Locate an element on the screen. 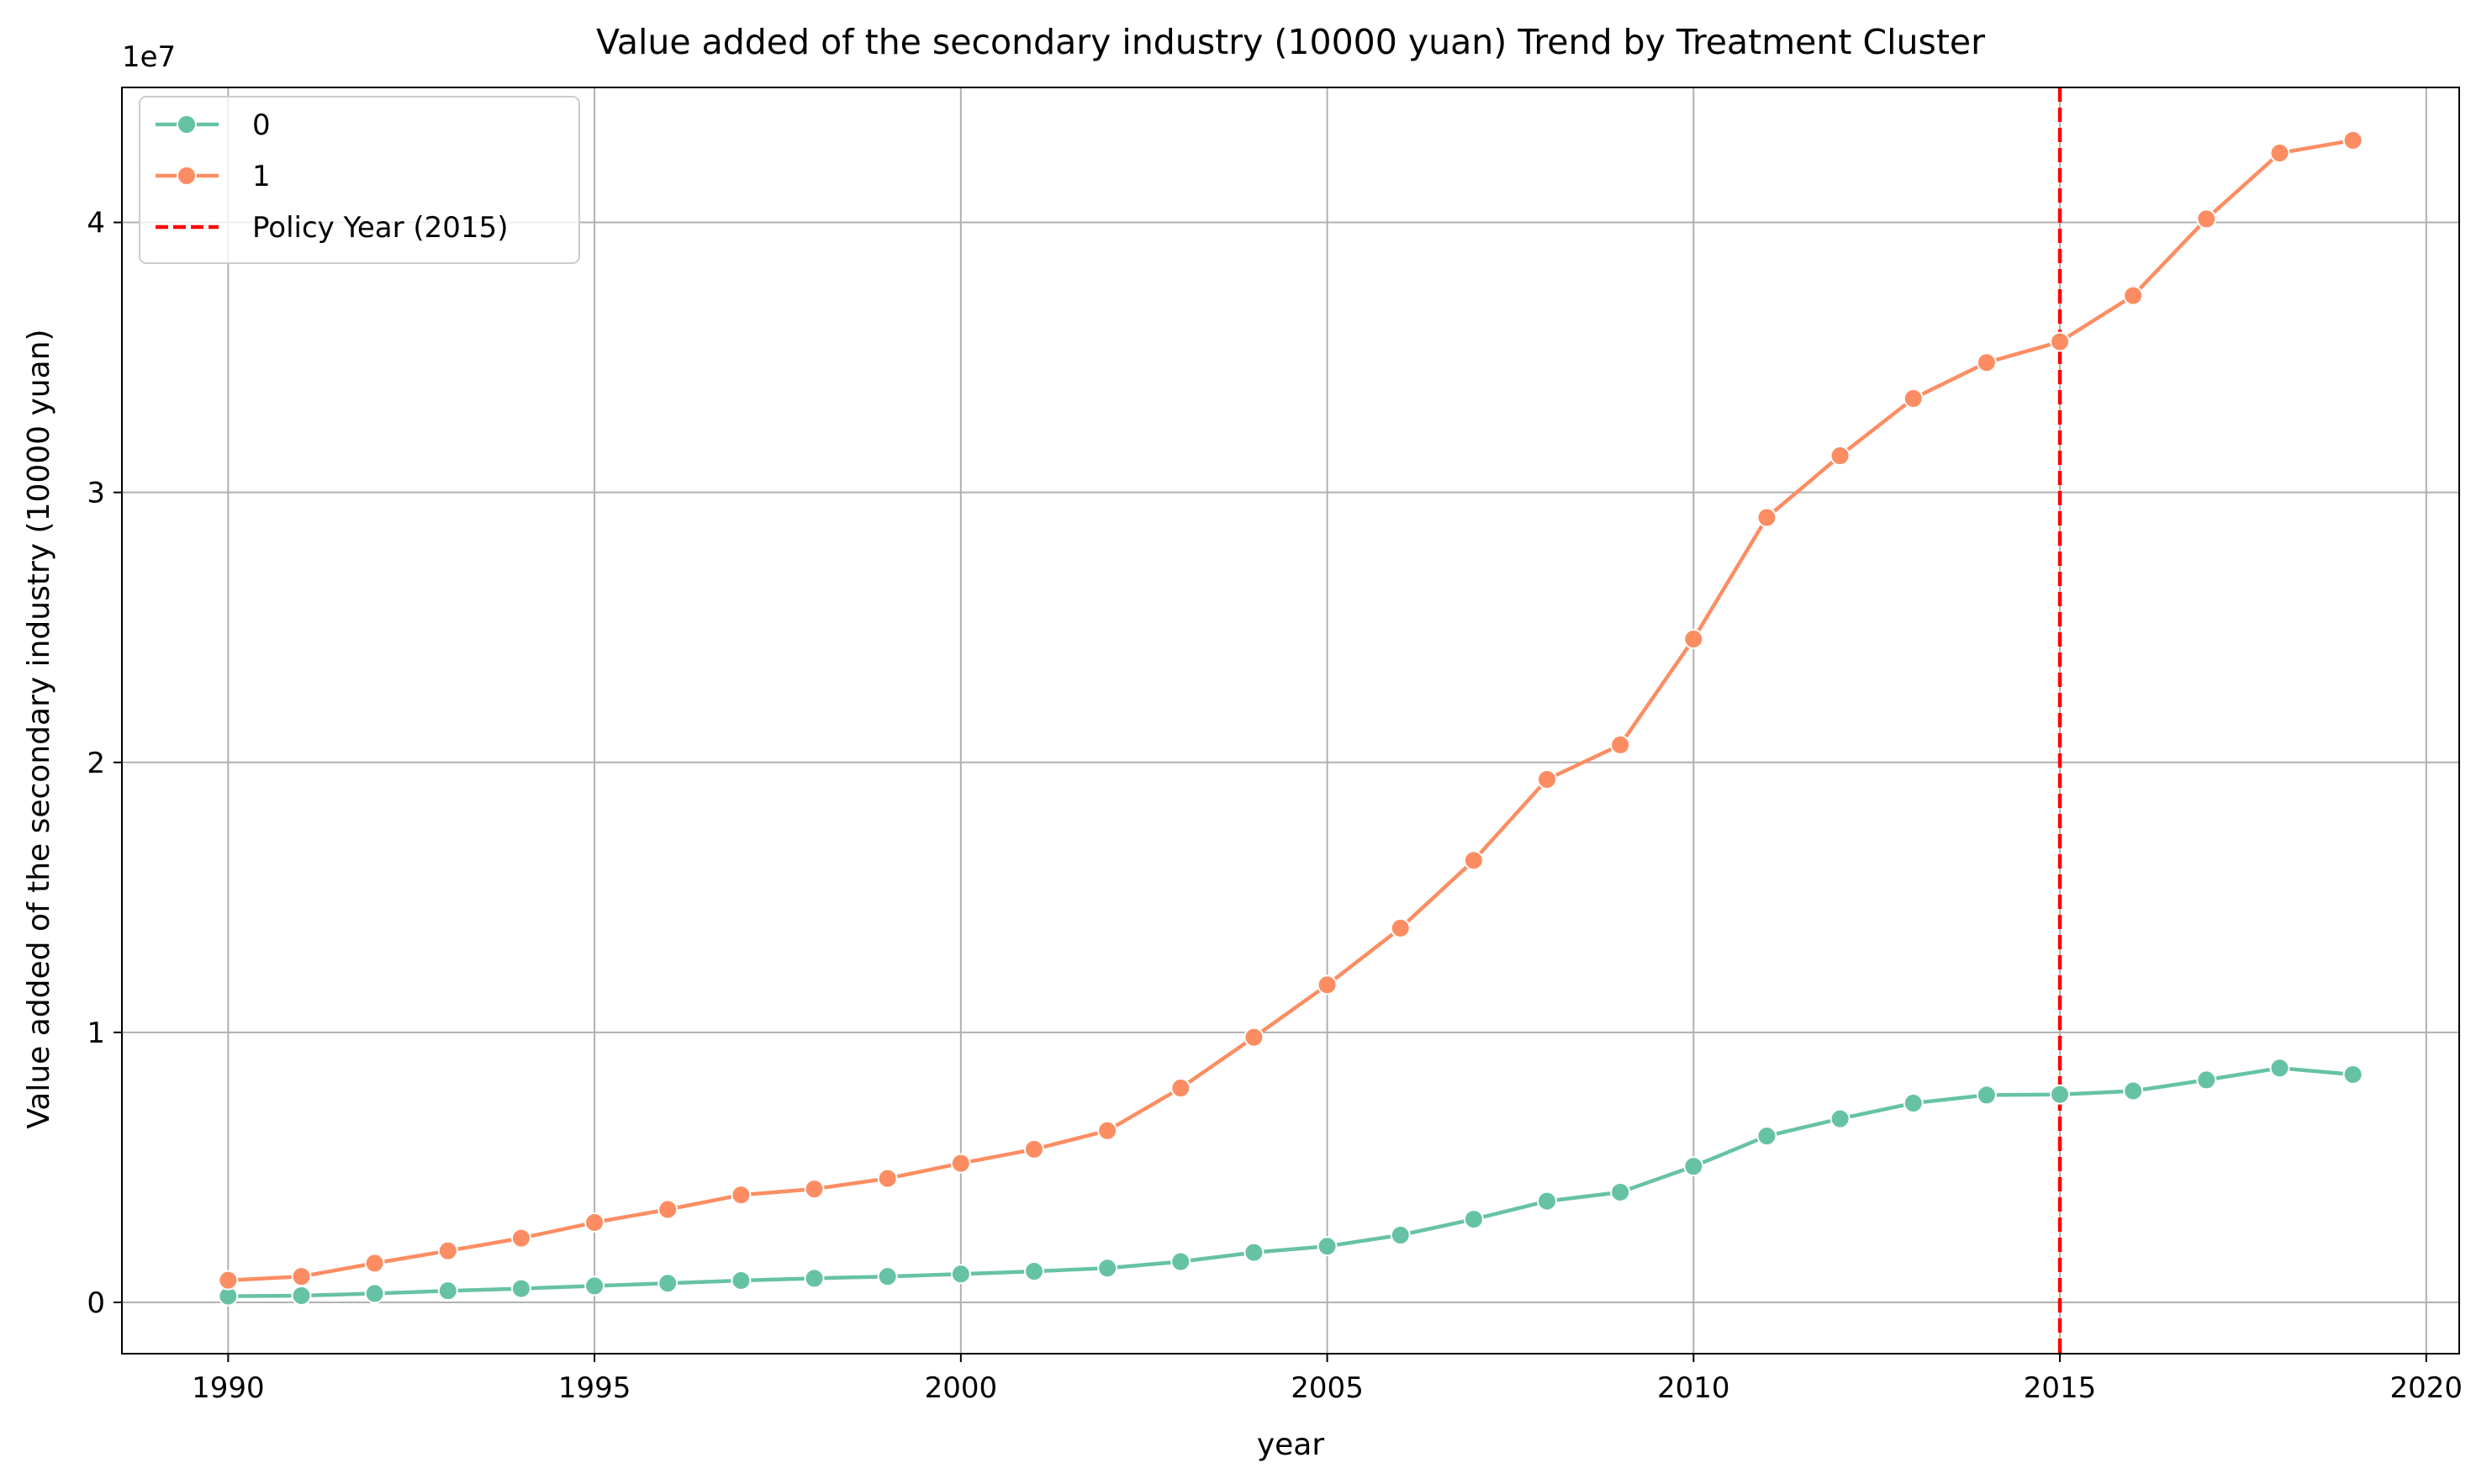 This screenshot has width=2492, height=1484. y-tick-label: 3 is located at coordinates (96, 493).